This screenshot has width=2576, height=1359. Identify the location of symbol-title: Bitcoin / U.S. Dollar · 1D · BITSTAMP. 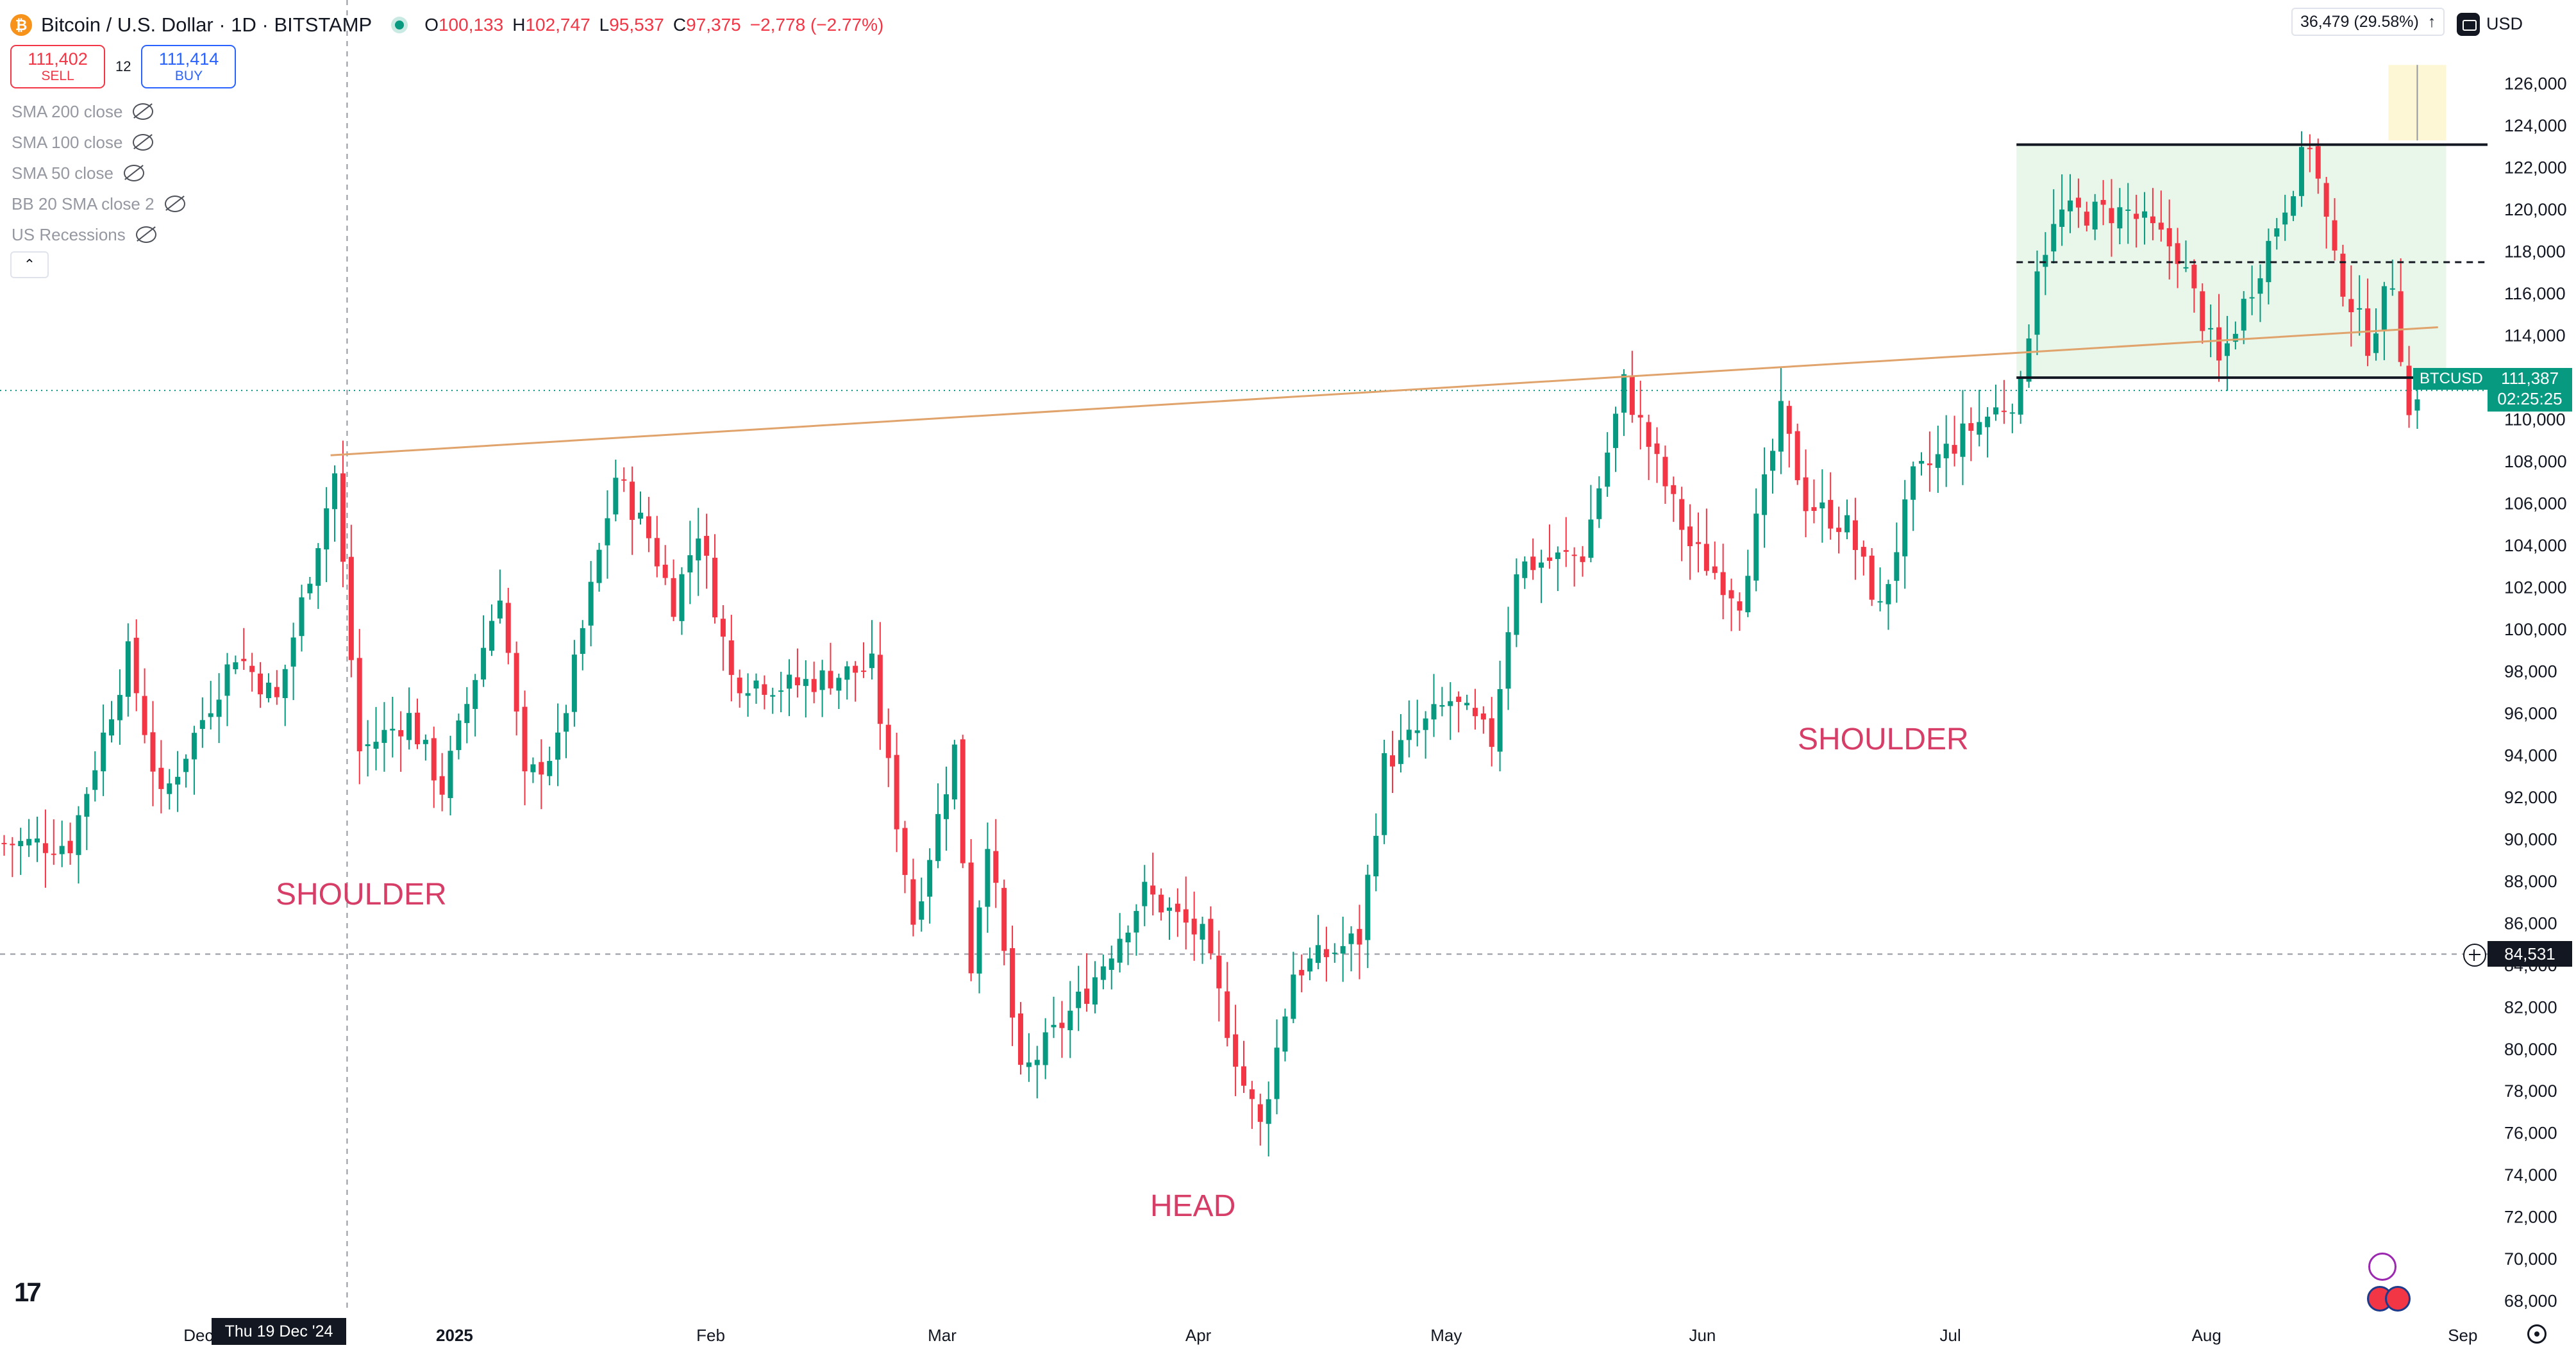
(206, 24).